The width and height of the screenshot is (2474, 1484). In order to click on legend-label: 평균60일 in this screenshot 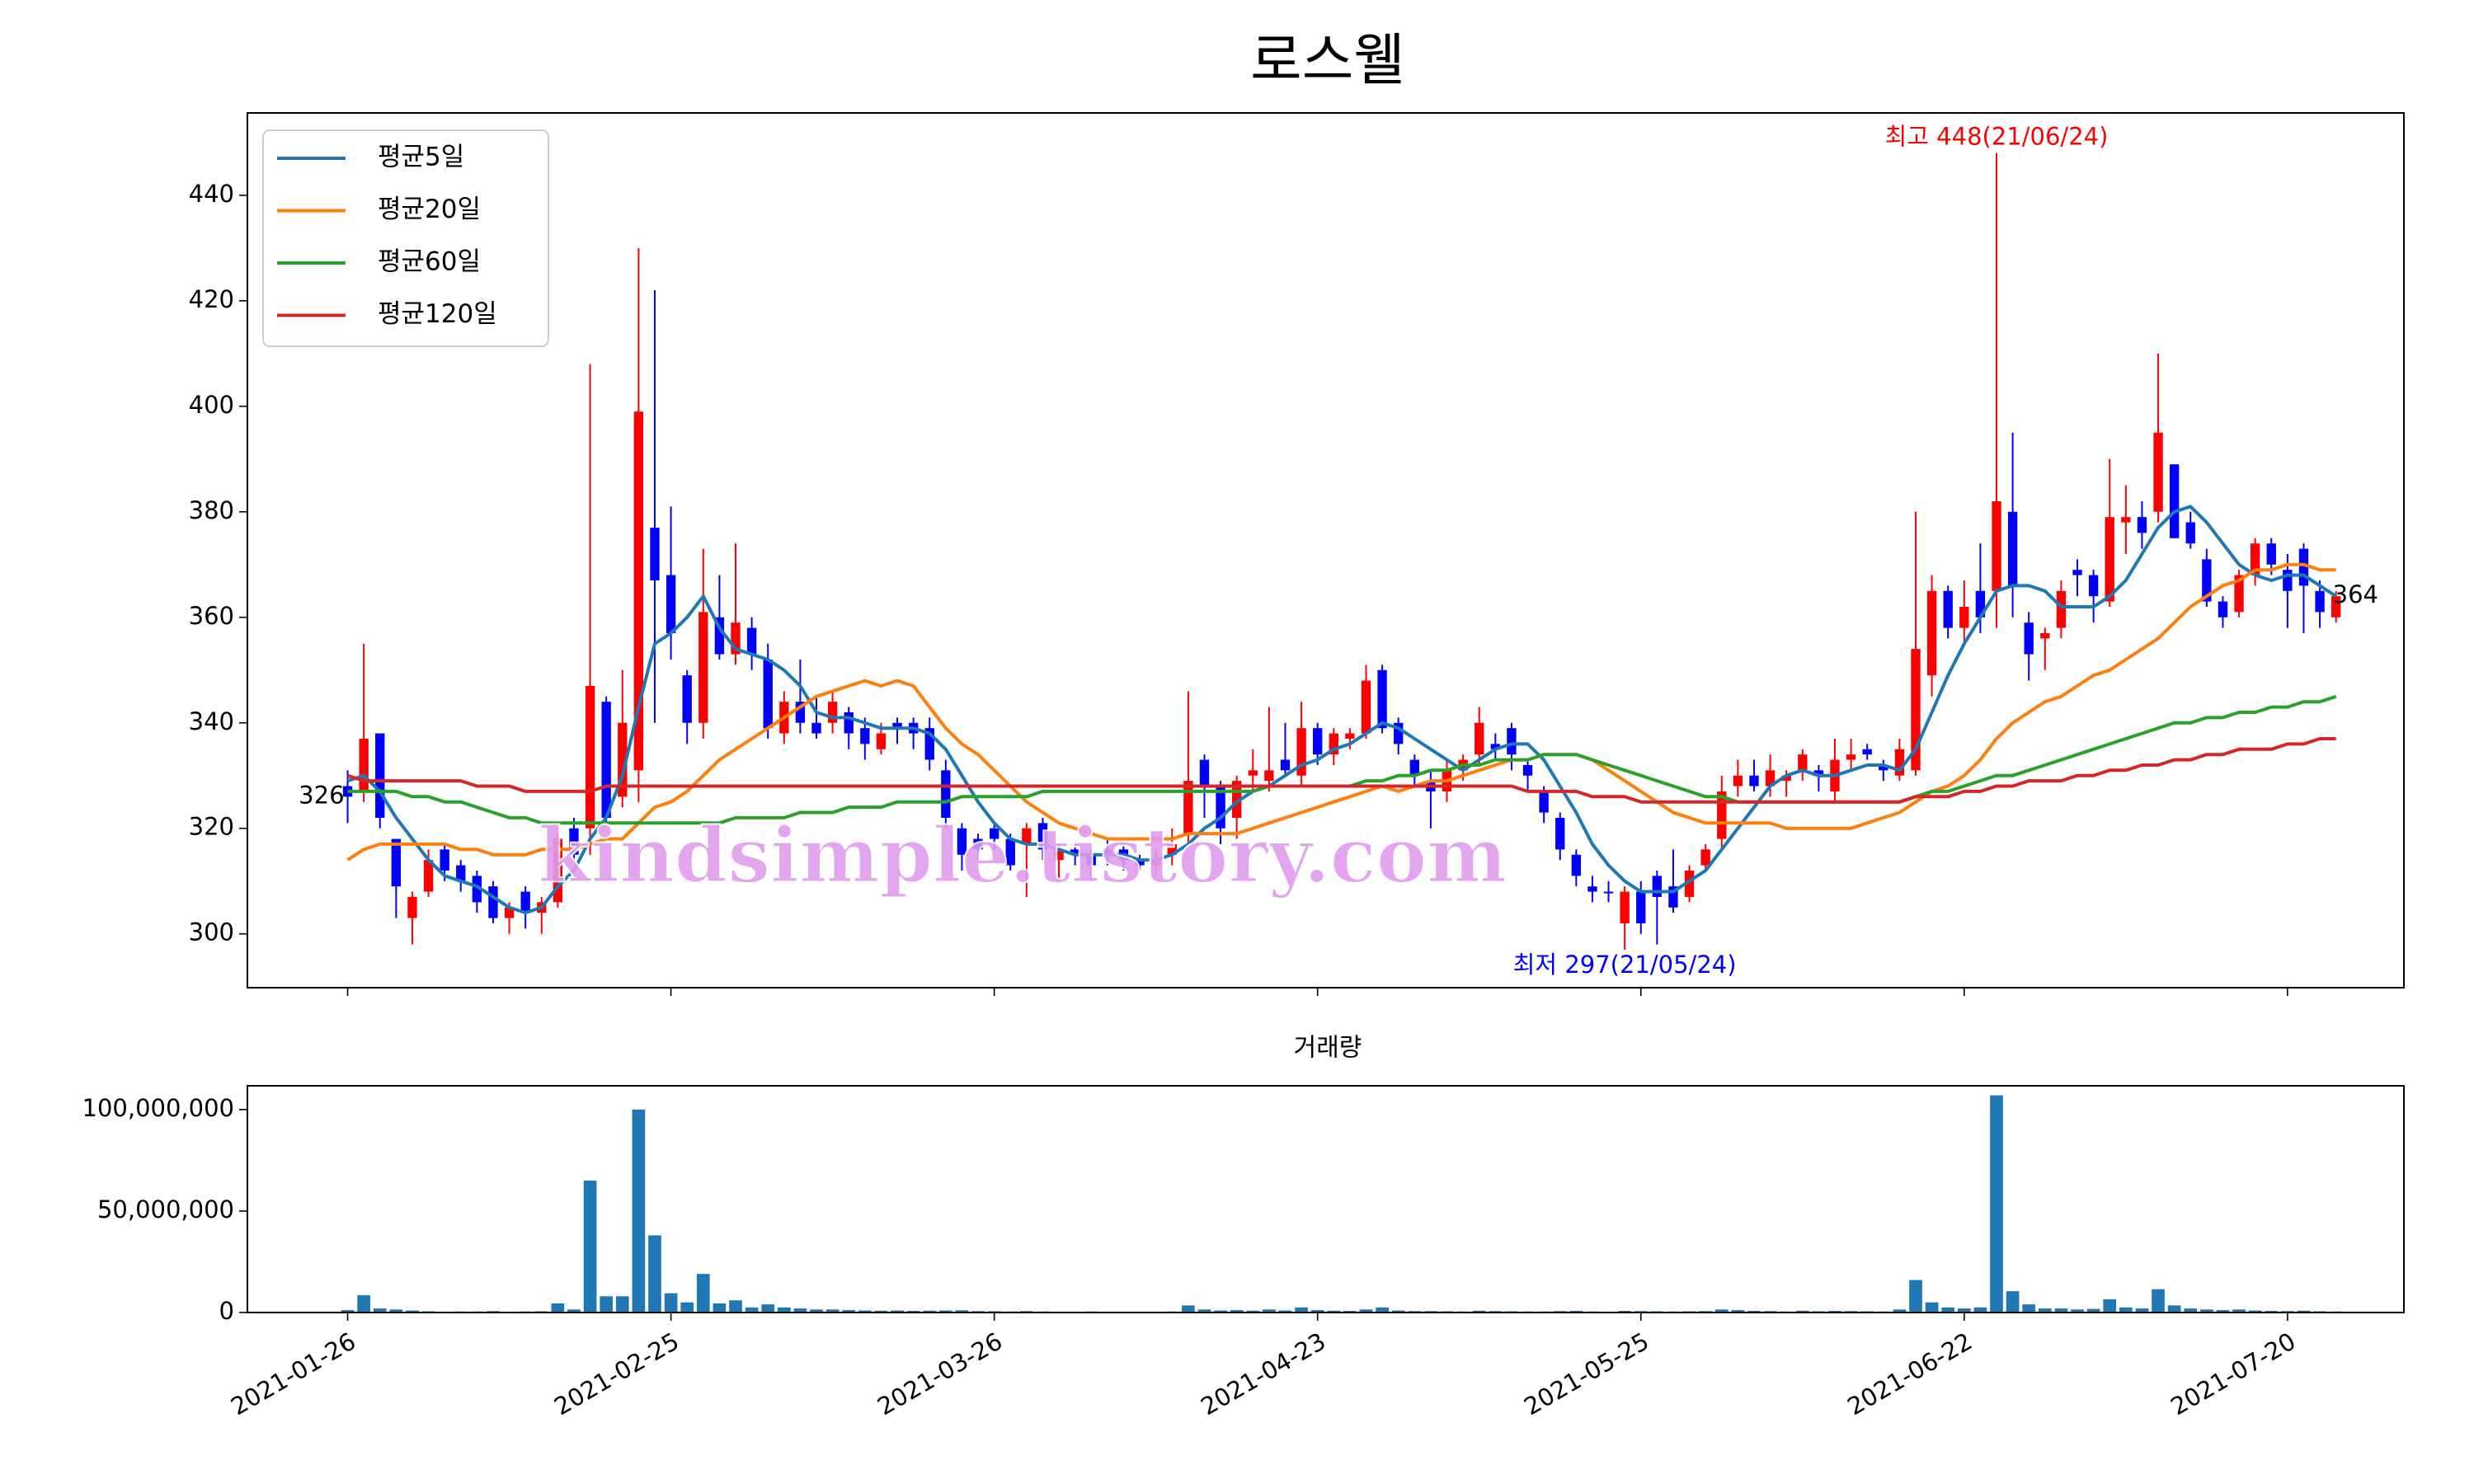, I will do `click(429, 262)`.